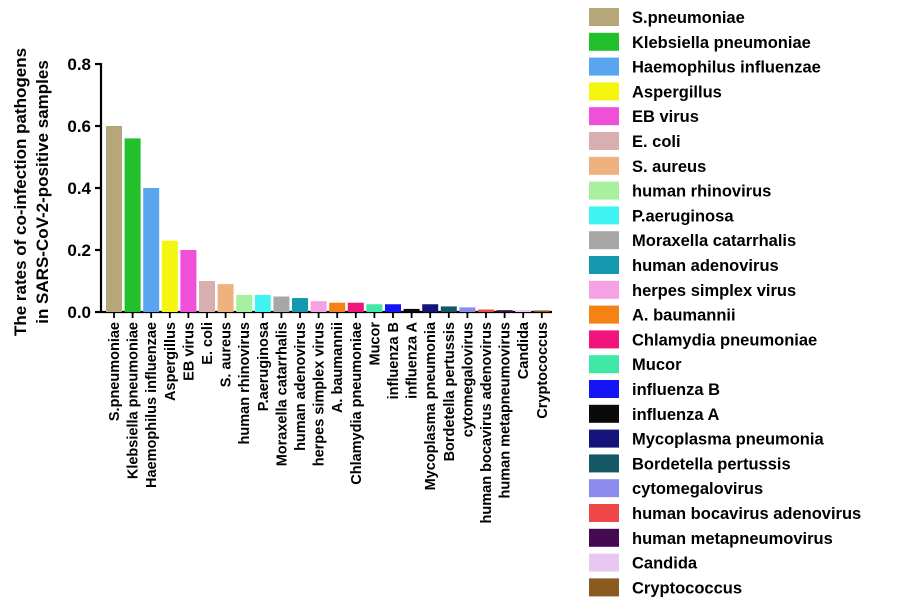 The height and width of the screenshot is (605, 910). Describe the element at coordinates (115, 371) in the screenshot. I see `x-tick-label: S.pneumoniae` at that location.